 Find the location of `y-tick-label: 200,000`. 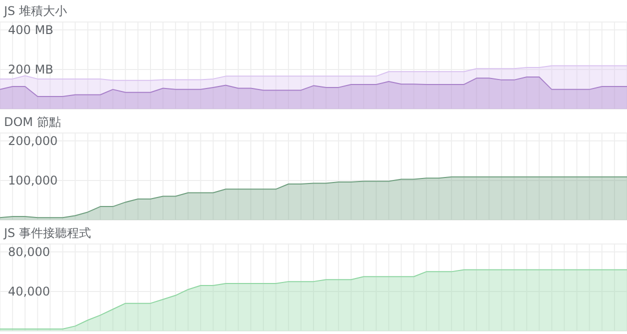

y-tick-label: 200,000 is located at coordinates (33, 141).